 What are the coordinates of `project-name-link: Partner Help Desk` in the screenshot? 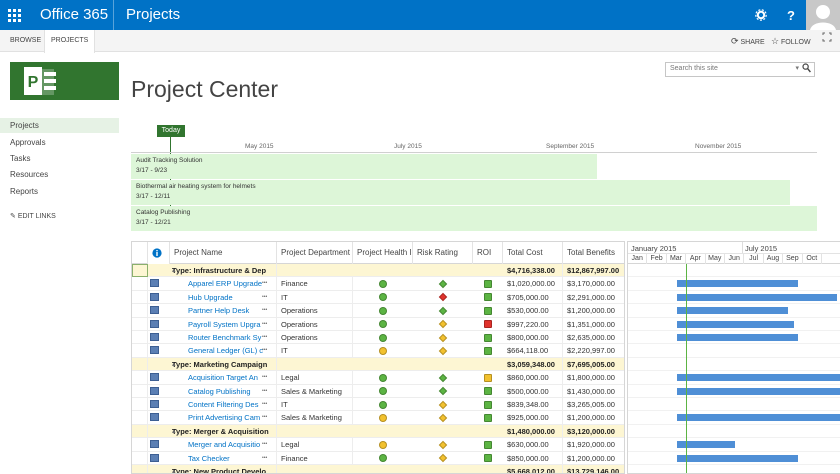 It's located at (223, 311).